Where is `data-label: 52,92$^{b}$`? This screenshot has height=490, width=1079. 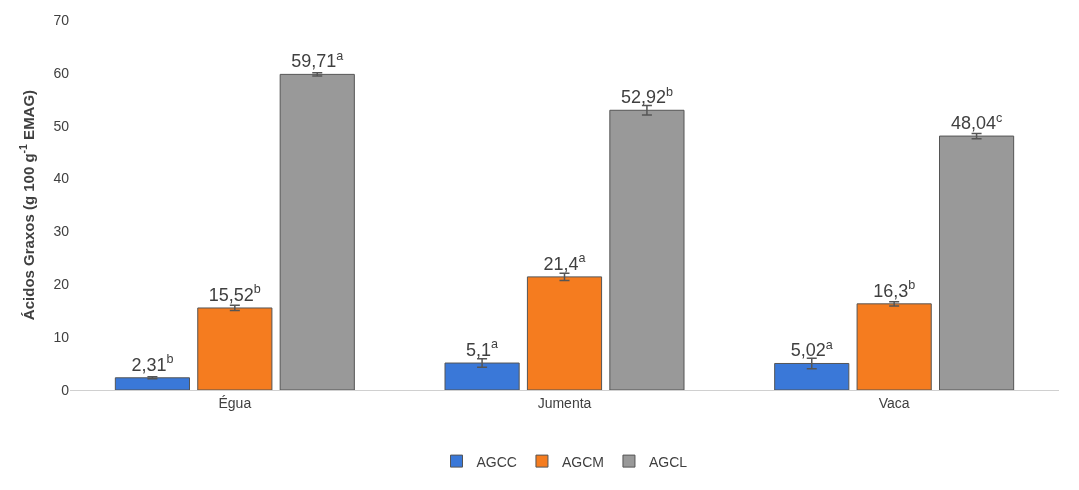
data-label: 52,92$^{b}$ is located at coordinates (646, 96).